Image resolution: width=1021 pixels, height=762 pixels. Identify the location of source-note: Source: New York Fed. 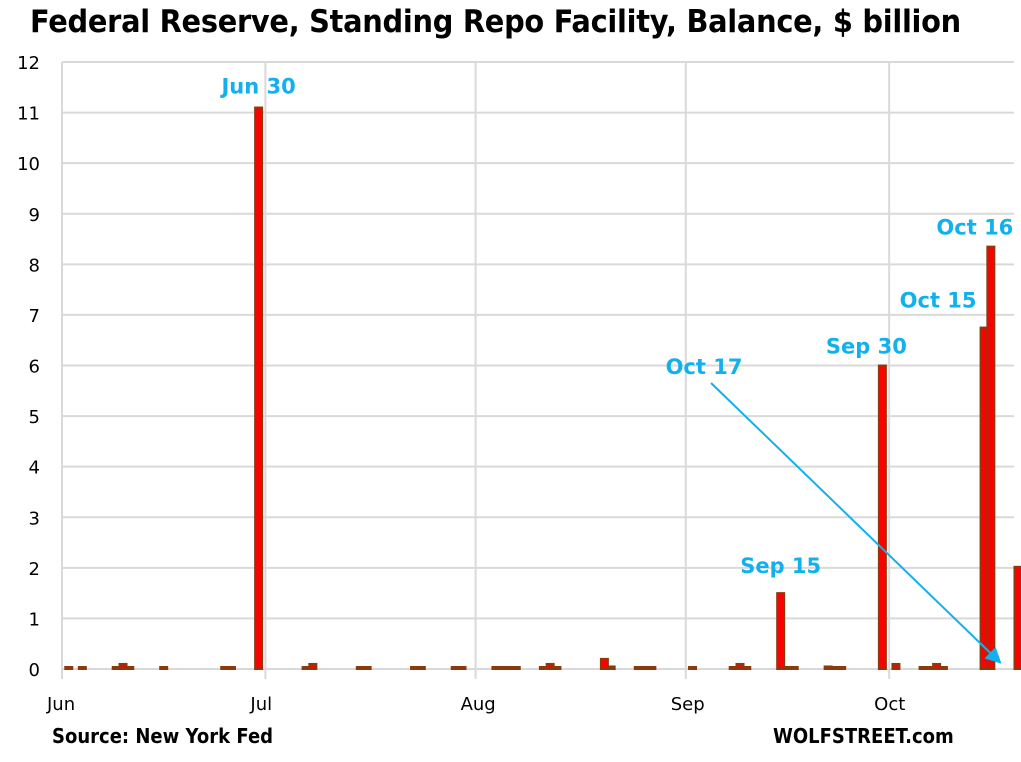
(163, 736).